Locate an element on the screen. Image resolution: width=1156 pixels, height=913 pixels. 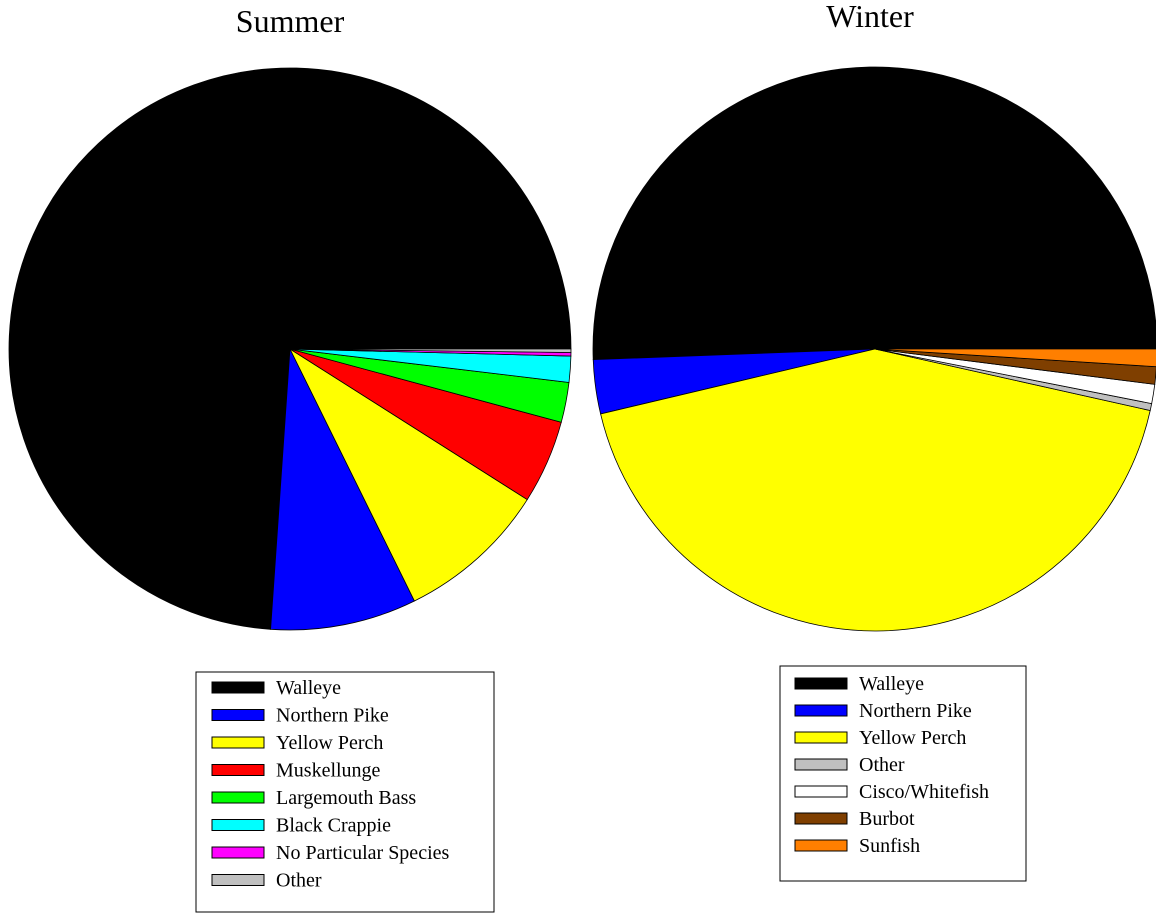
winter-legend-label-cisco-whitefish: Cisco/Whitefish is located at coordinates (924, 792).